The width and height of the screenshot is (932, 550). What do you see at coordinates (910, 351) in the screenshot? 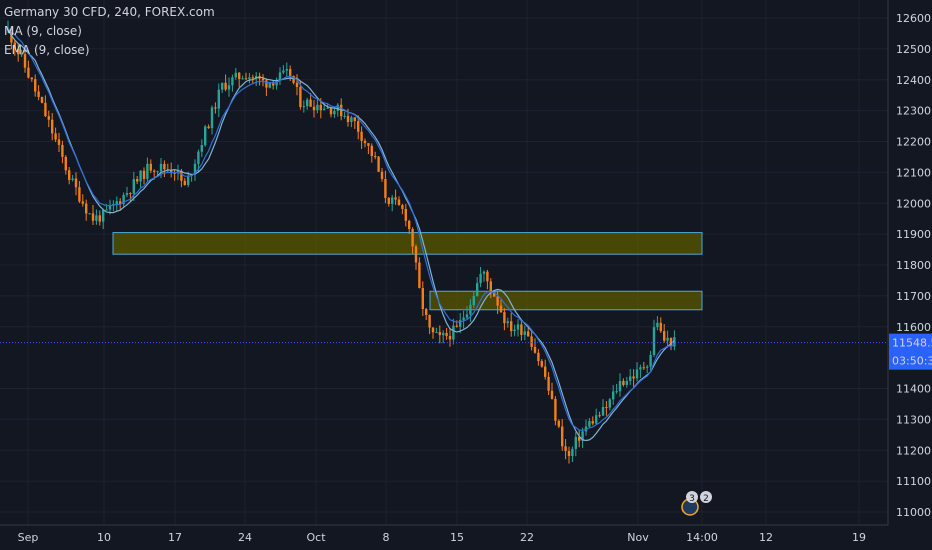
I see `price-badge: 11548.5 03:50:34` at bounding box center [910, 351].